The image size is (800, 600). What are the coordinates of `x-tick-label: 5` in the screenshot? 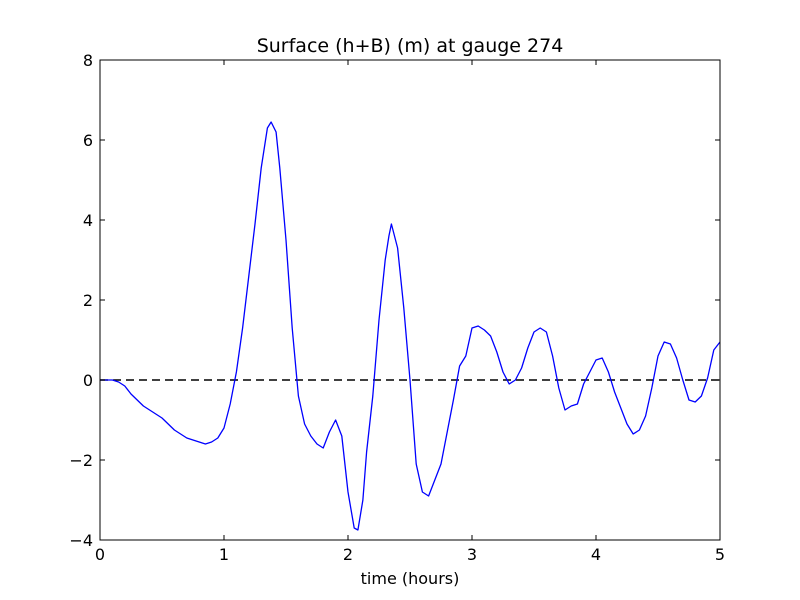 It's located at (720, 554).